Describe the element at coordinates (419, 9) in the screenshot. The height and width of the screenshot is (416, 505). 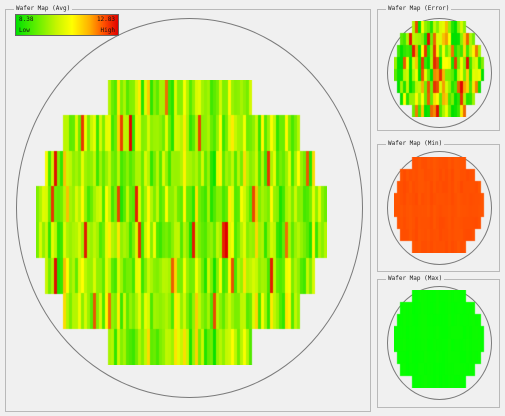
I see `error-panel-title: Wafer Map (Error)` at that location.